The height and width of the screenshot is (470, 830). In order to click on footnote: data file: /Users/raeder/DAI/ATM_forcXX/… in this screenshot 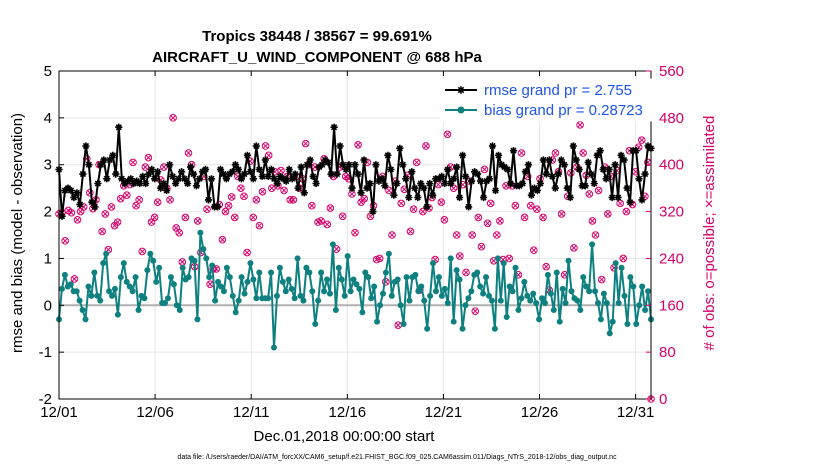, I will do `click(397, 457)`.